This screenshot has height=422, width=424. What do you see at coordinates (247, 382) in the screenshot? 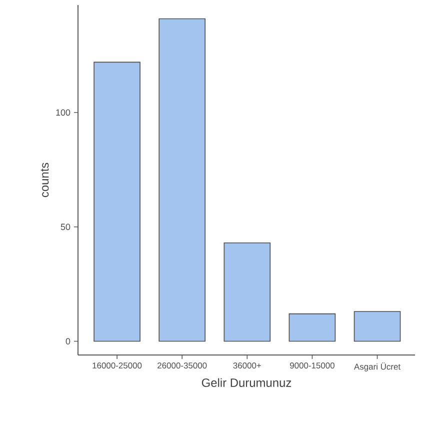
I see `x-axis-title: Gelir Durumunuz` at bounding box center [247, 382].